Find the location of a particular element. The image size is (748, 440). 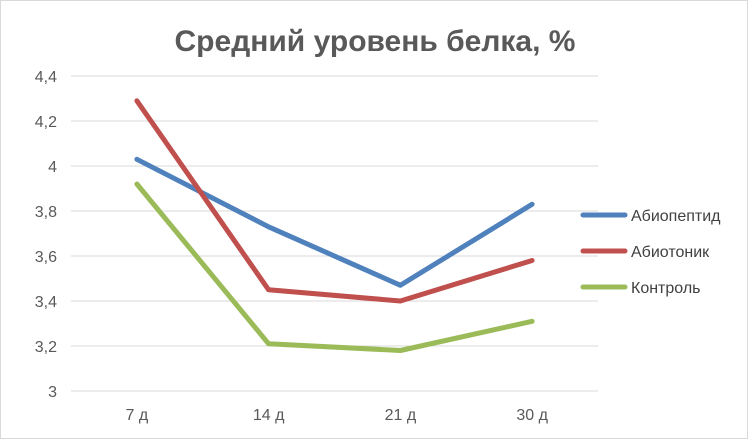

legend-label: Контроль is located at coordinates (666, 288).